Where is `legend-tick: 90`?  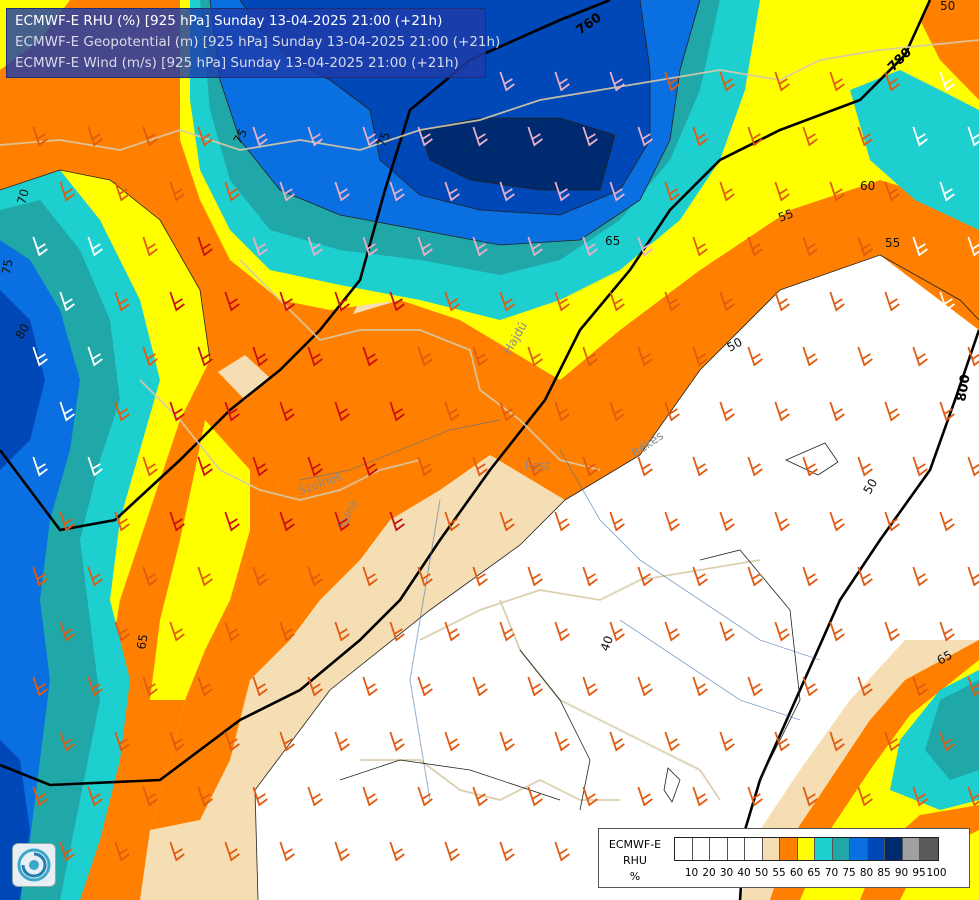 legend-tick: 90 is located at coordinates (901, 873).